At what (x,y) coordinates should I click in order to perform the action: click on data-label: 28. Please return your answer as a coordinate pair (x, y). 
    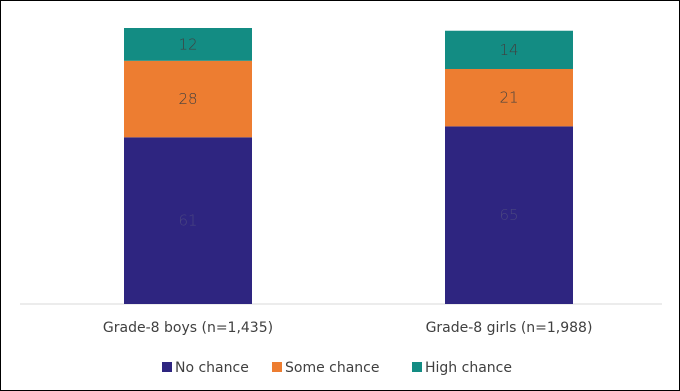
    Looking at the image, I should click on (187, 99).